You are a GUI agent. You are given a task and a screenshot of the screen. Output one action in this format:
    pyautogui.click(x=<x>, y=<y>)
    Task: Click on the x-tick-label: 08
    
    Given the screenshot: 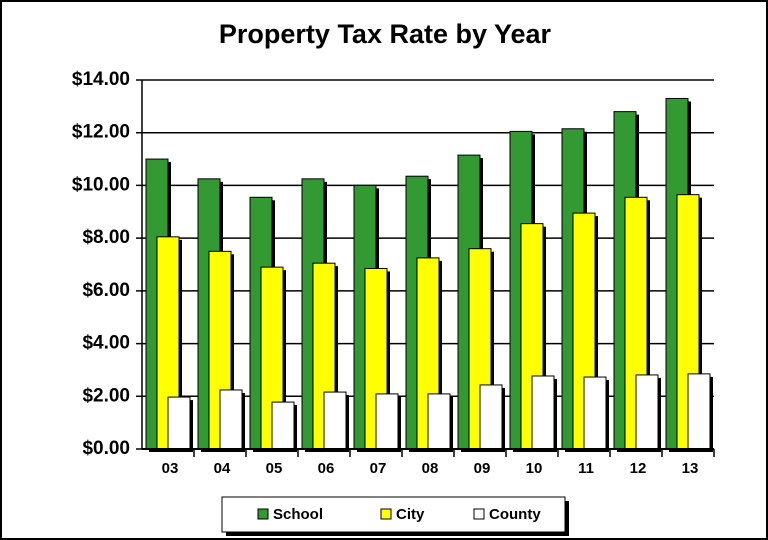 What is the action you would take?
    pyautogui.click(x=430, y=468)
    